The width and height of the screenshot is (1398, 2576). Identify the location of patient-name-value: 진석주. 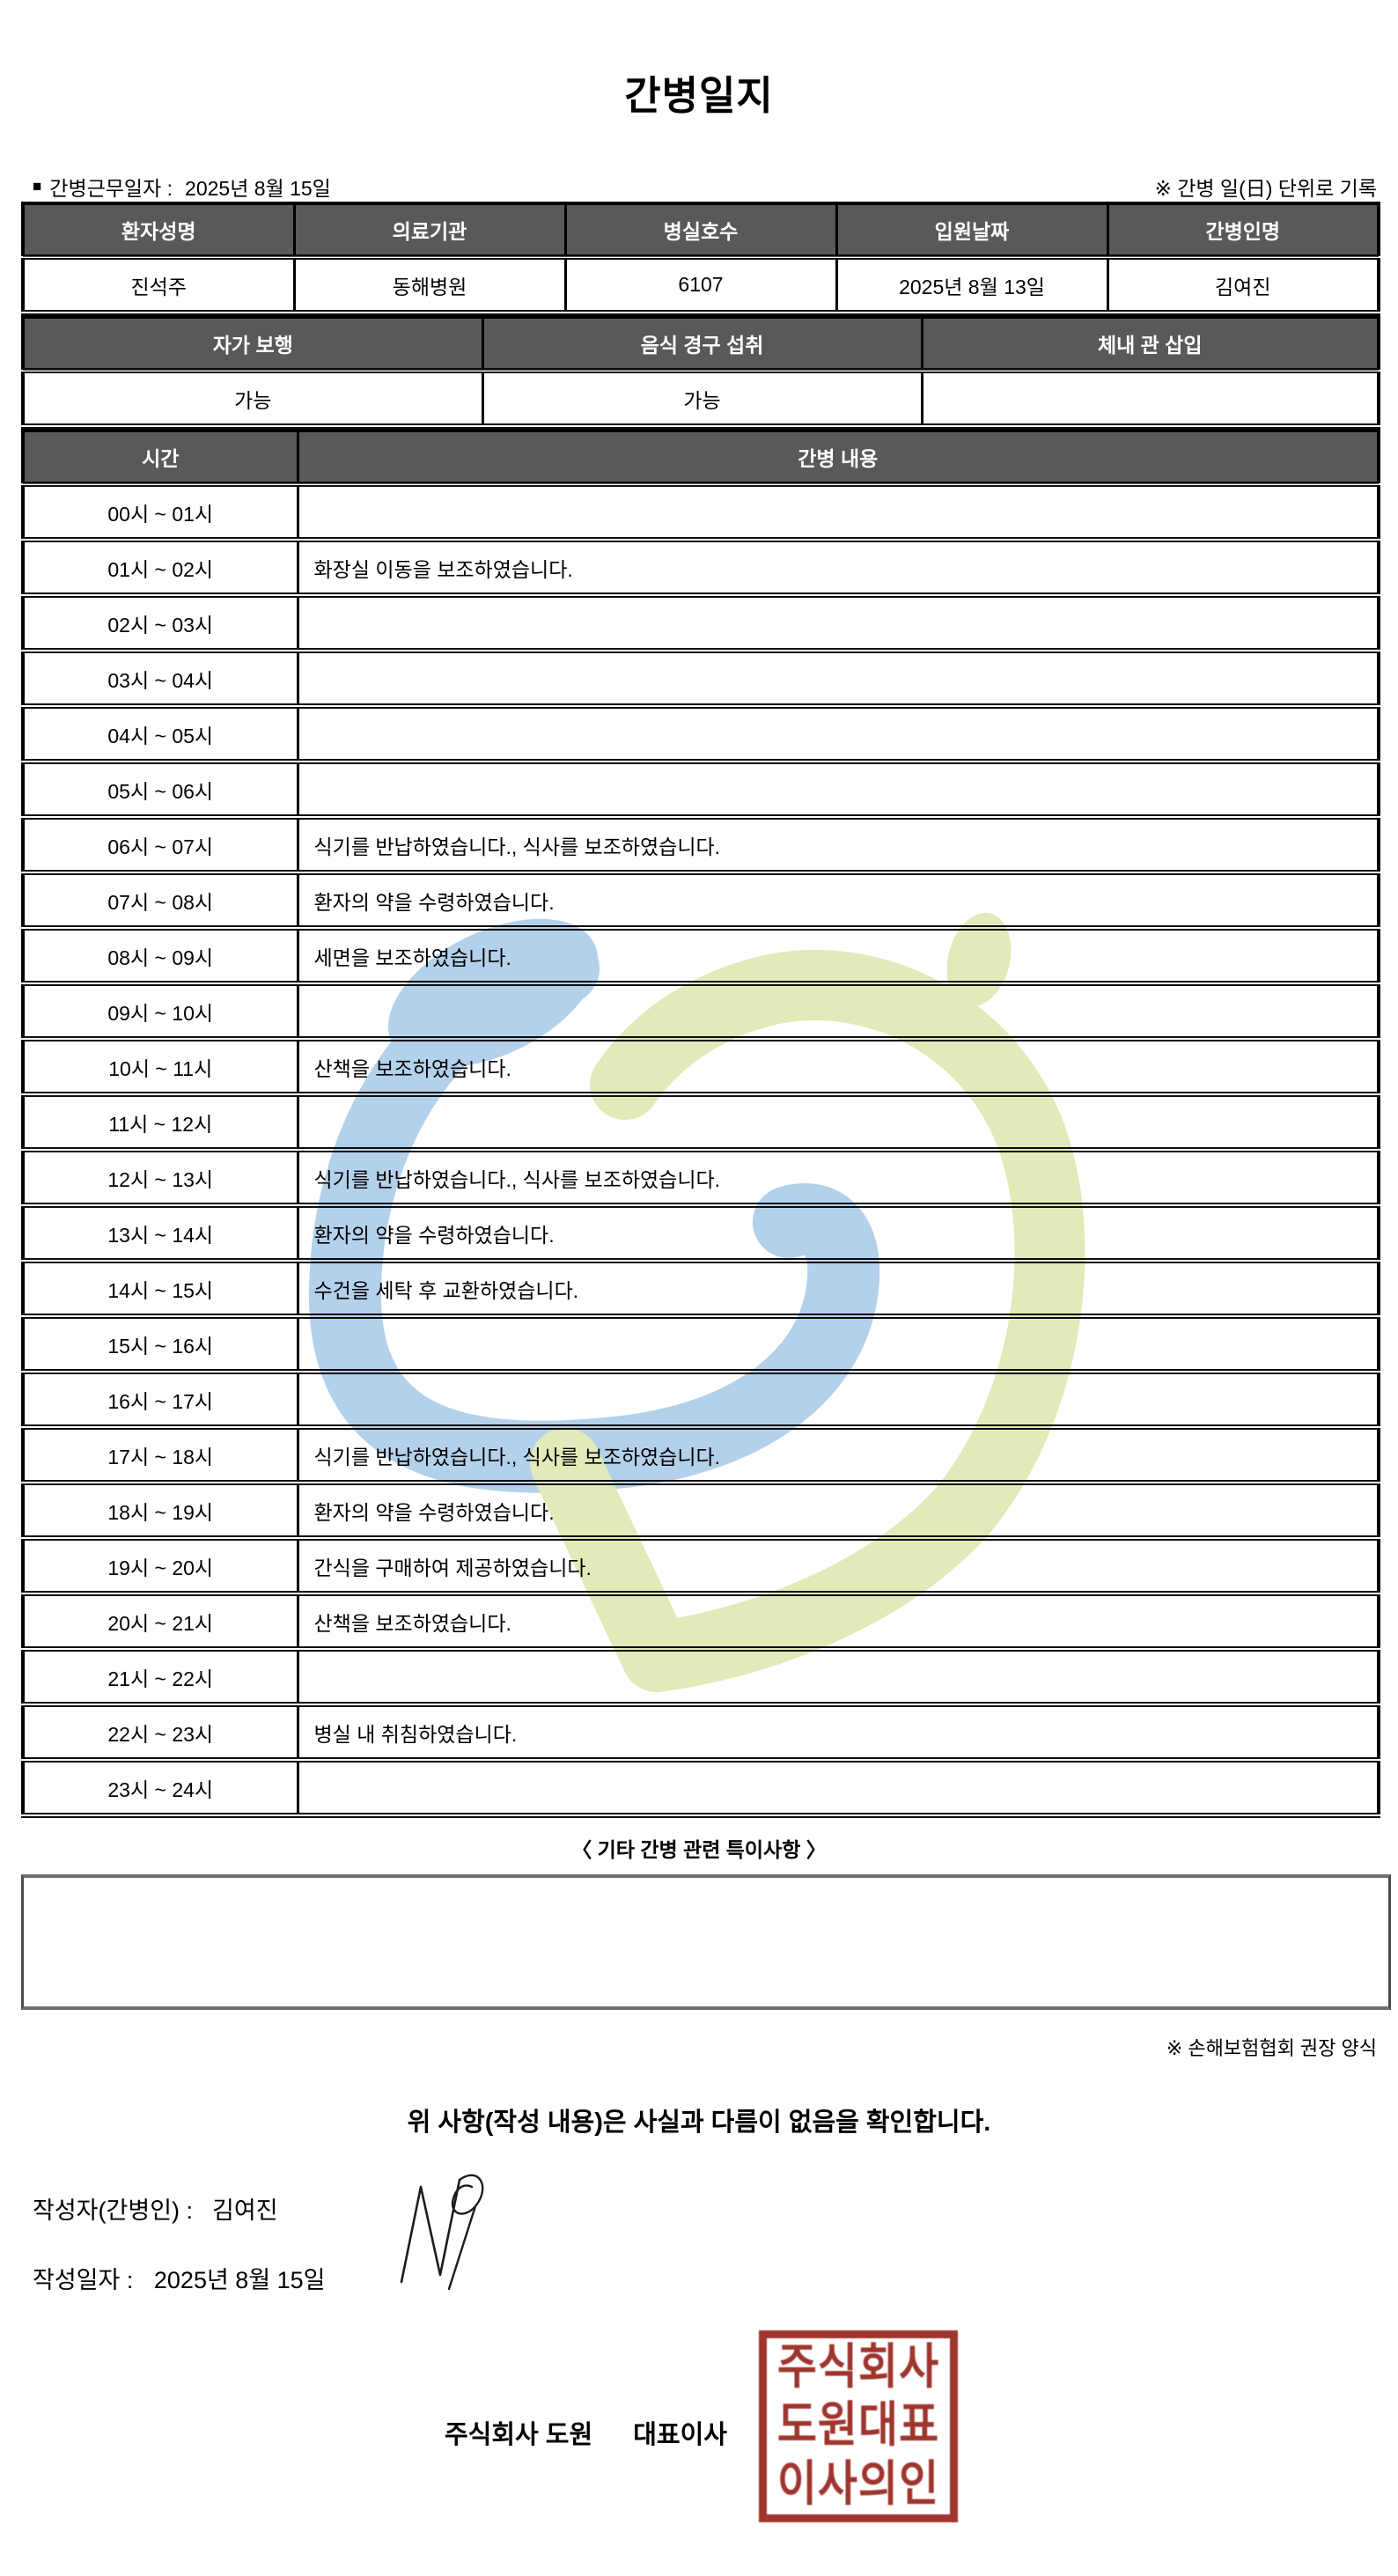
(158, 285).